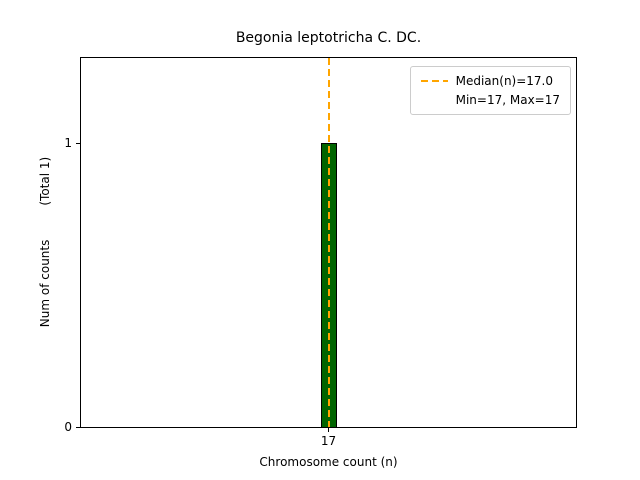 The width and height of the screenshot is (640, 480). What do you see at coordinates (434, 100) in the screenshot?
I see `legend-sample-spacer` at bounding box center [434, 100].